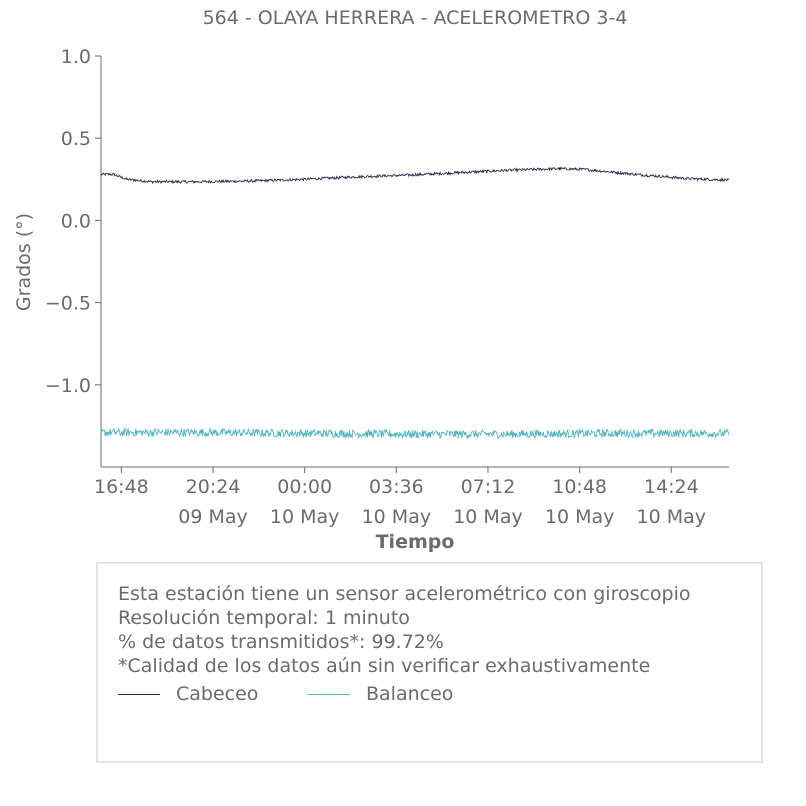  Describe the element at coordinates (68, 386) in the screenshot. I see `y-tick-label: −1.0` at that location.